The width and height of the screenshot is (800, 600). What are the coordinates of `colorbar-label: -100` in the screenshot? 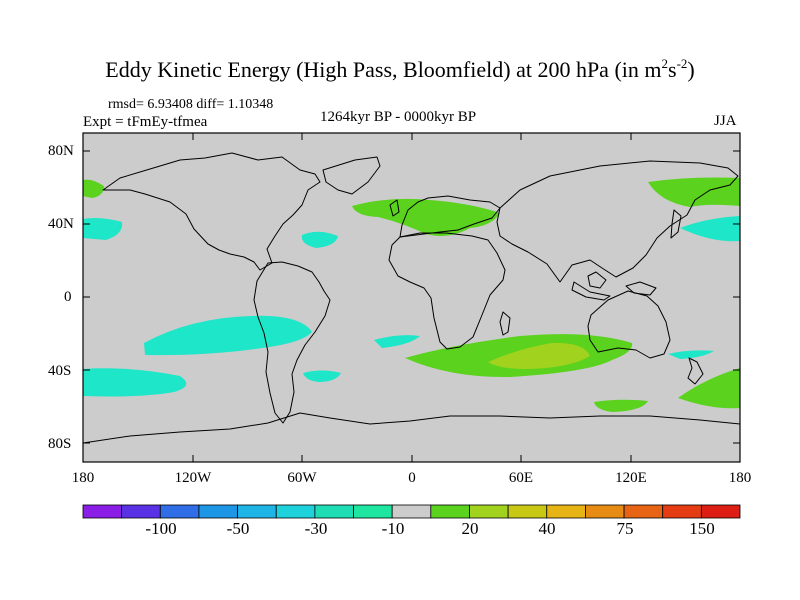 It's located at (161, 528).